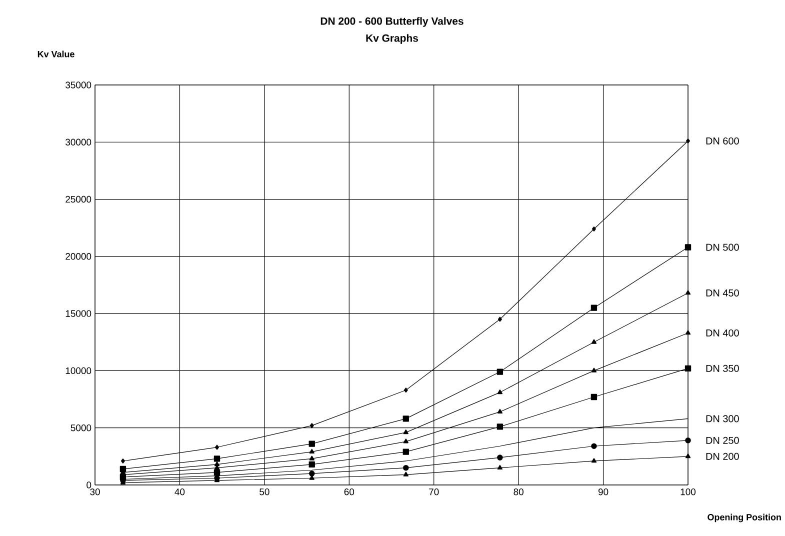  Describe the element at coordinates (392, 22) in the screenshot. I see `chart-title: DN 200 - 600 Butterfly Valves` at that location.